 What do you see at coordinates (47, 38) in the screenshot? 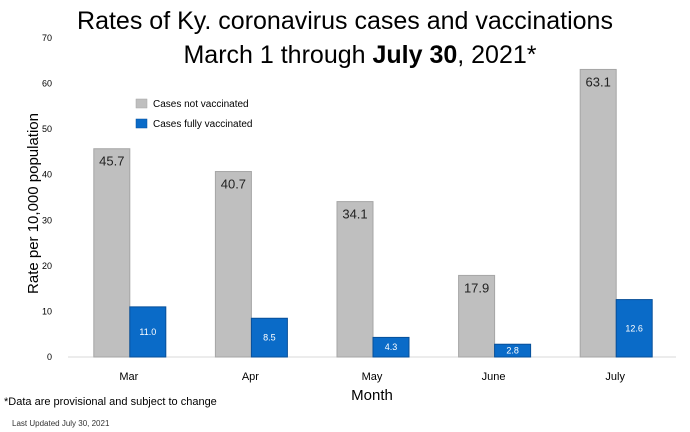
I see `y-tick-label: 70` at bounding box center [47, 38].